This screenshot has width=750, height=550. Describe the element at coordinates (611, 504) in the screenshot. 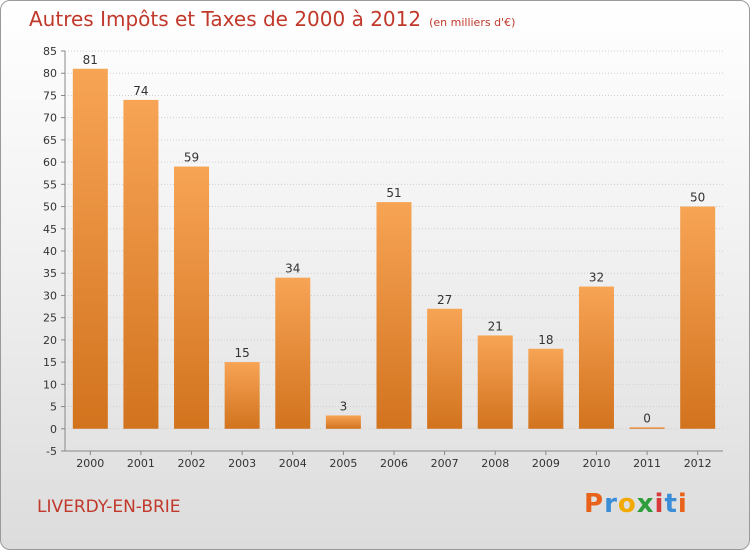

I see `logo-letter: r` at that location.